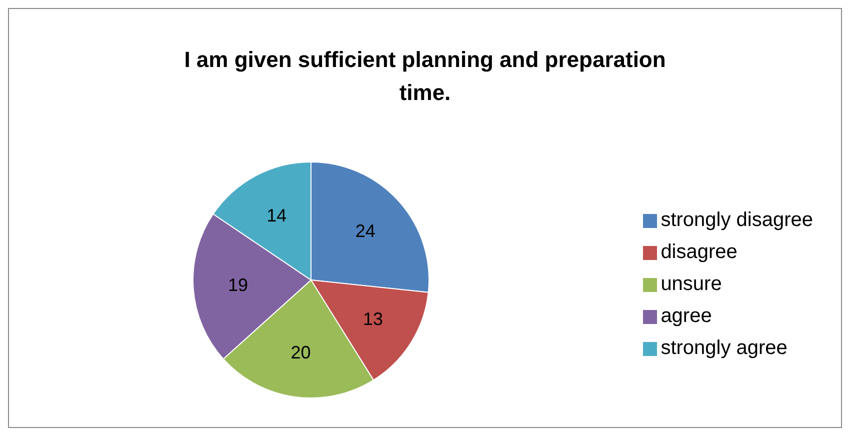  Describe the element at coordinates (365, 231) in the screenshot. I see `data-label: 24` at that location.